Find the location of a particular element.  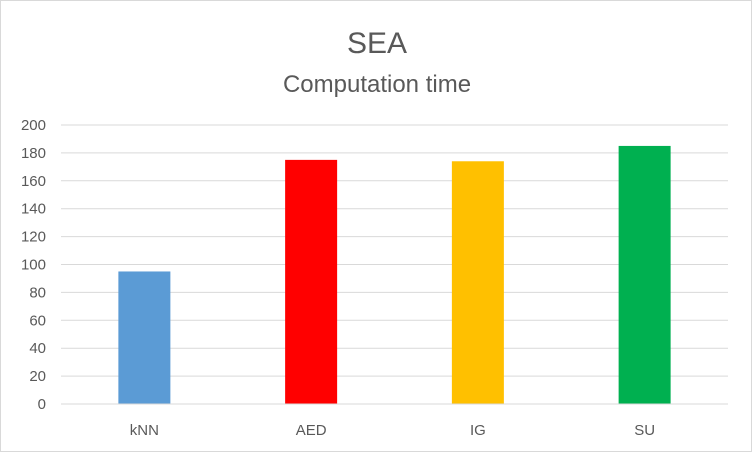

x-category-label: SU is located at coordinates (644, 430).